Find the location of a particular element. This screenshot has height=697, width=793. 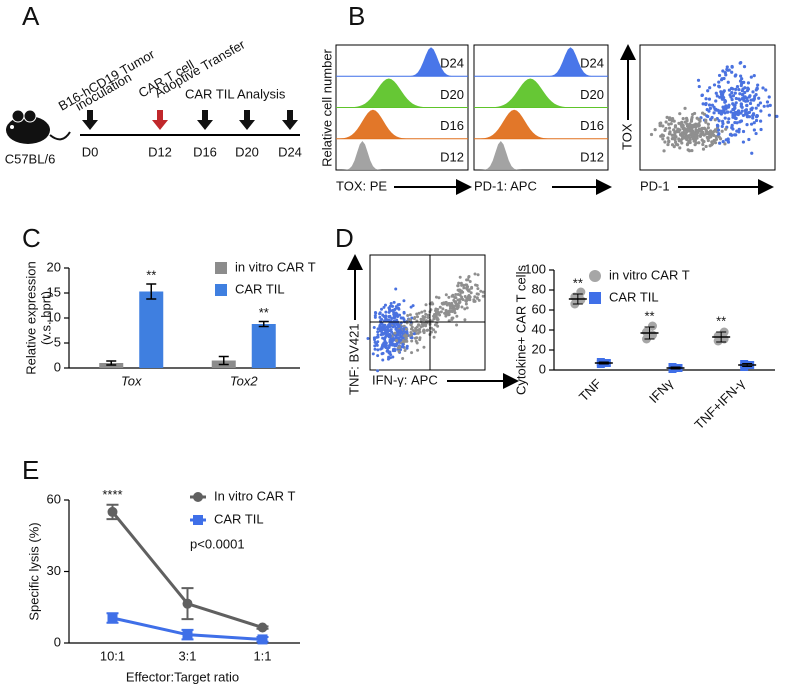

x-tick-label: 1:1 is located at coordinates (262, 655).